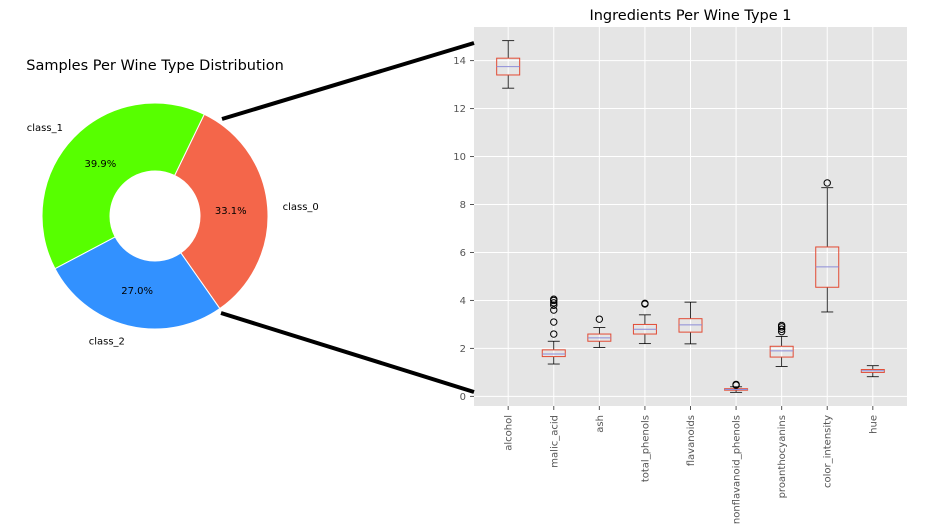  I want to click on connector-line-bottom, so click(347, 352).